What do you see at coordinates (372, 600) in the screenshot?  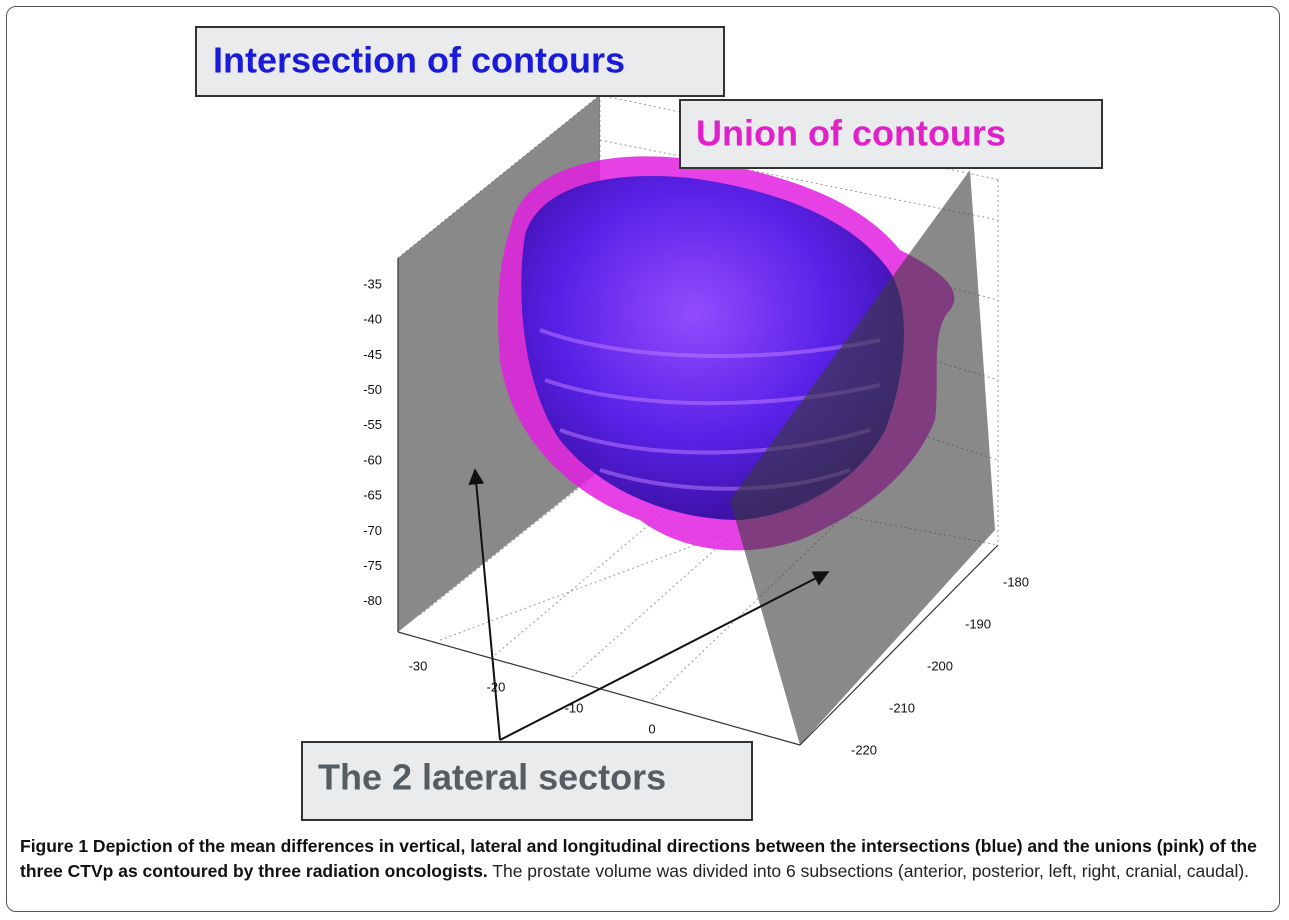 I see `tick-label: -80` at bounding box center [372, 600].